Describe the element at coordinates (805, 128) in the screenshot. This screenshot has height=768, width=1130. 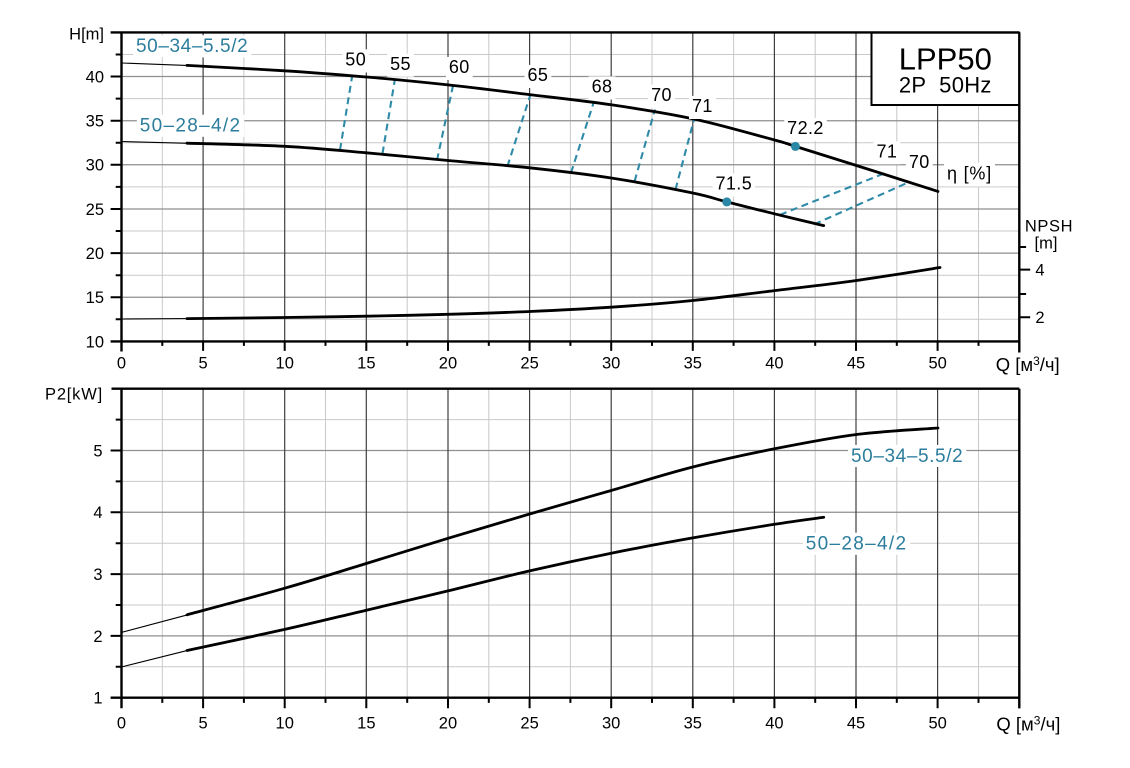
I see `svg-text: 72.2` at that location.